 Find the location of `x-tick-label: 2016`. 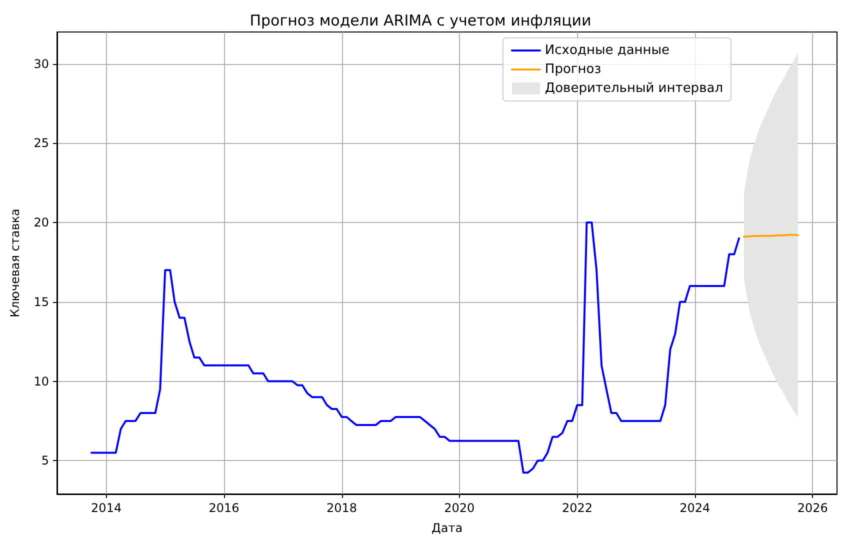

x-tick-label: 2016 is located at coordinates (224, 508).